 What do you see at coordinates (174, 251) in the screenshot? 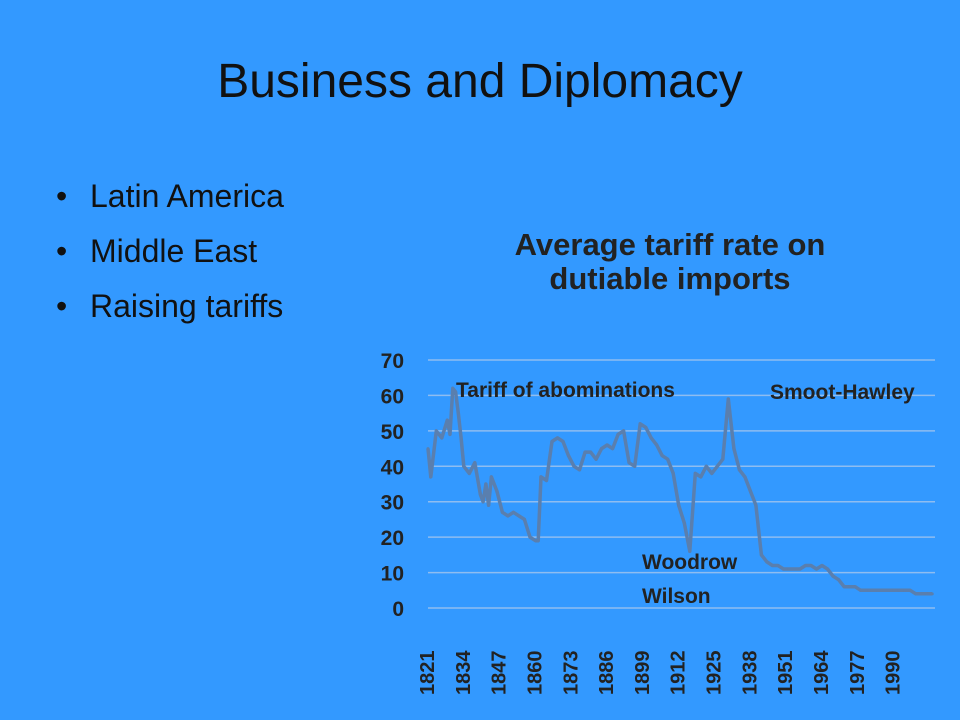
I see `bullet-text: Middle East` at bounding box center [174, 251].